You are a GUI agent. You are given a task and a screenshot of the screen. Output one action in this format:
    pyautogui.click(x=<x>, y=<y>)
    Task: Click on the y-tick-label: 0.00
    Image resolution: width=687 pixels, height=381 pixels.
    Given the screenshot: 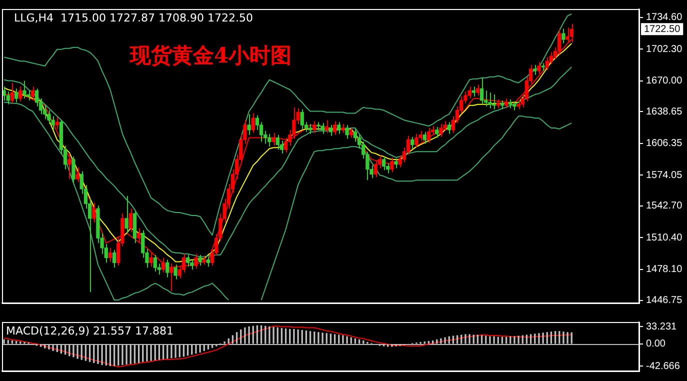 What is the action you would take?
    pyautogui.click(x=656, y=344)
    